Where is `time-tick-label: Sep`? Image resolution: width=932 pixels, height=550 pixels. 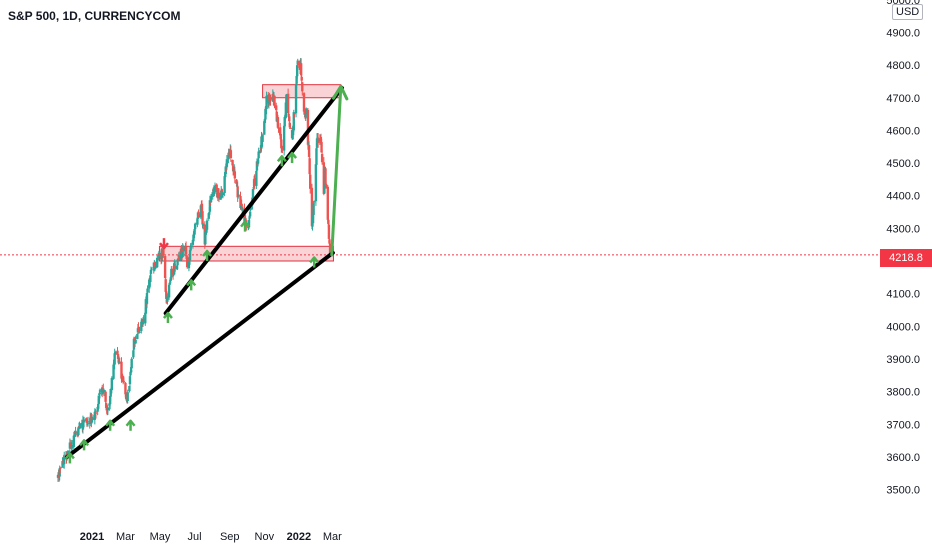
time-tick-label: Sep is located at coordinates (230, 537).